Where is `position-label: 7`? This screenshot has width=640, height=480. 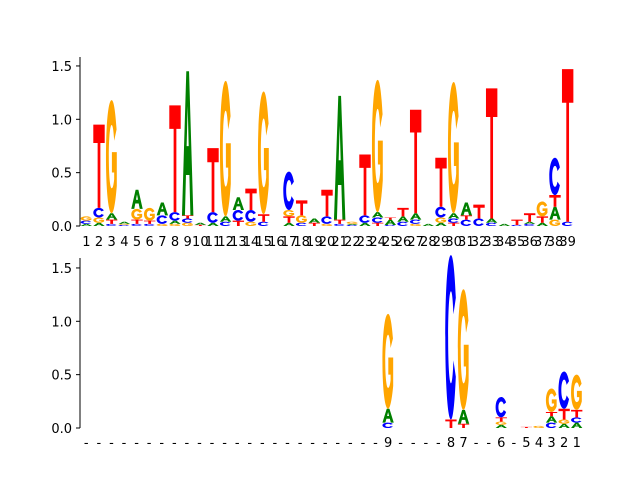 position-label: 7 is located at coordinates (463, 443).